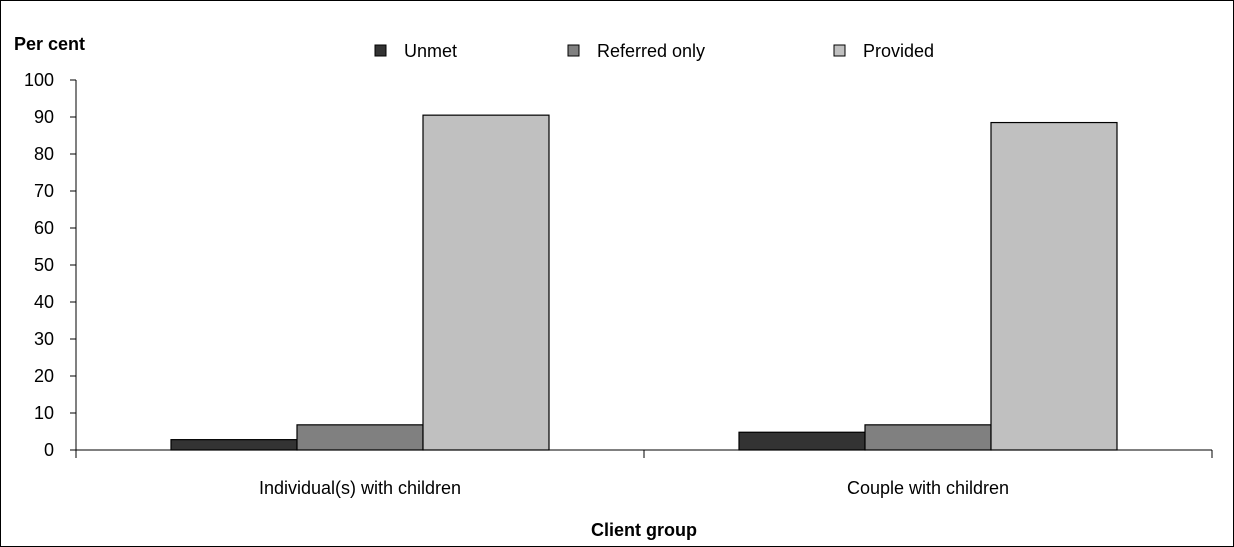 Image resolution: width=1234 pixels, height=547 pixels. I want to click on category-label: Individual(s) with children, so click(360, 488).